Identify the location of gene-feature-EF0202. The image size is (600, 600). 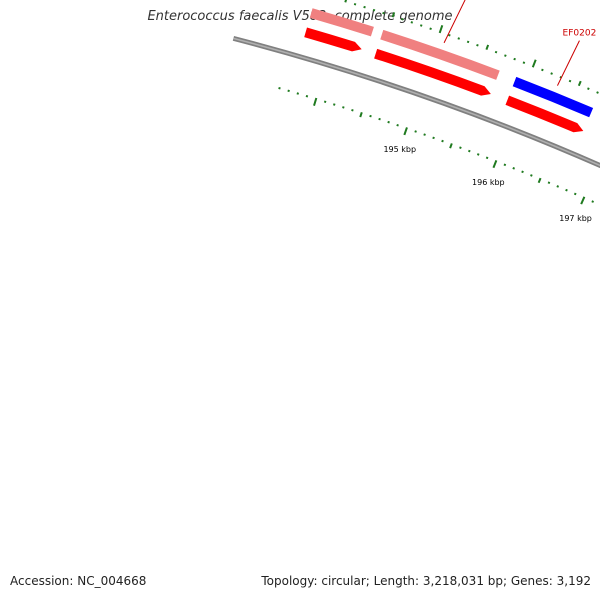
(553, 97).